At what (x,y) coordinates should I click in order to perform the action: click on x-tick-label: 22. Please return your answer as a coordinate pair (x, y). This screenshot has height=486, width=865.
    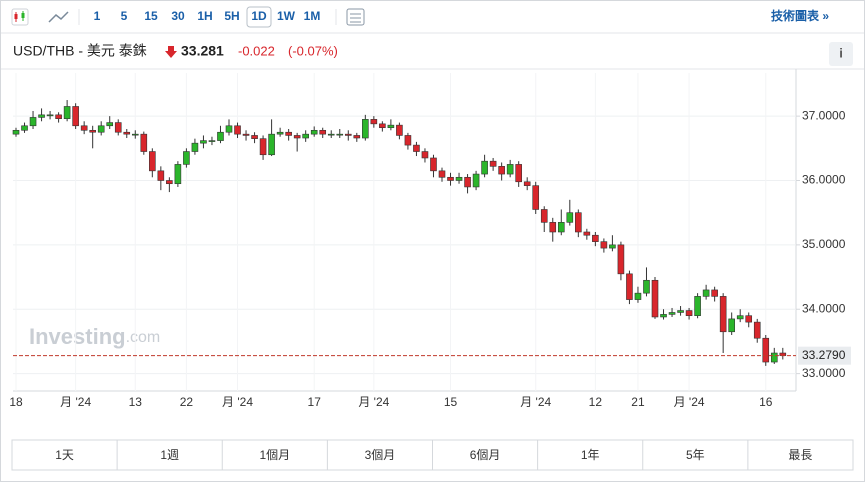
    Looking at the image, I should click on (187, 402).